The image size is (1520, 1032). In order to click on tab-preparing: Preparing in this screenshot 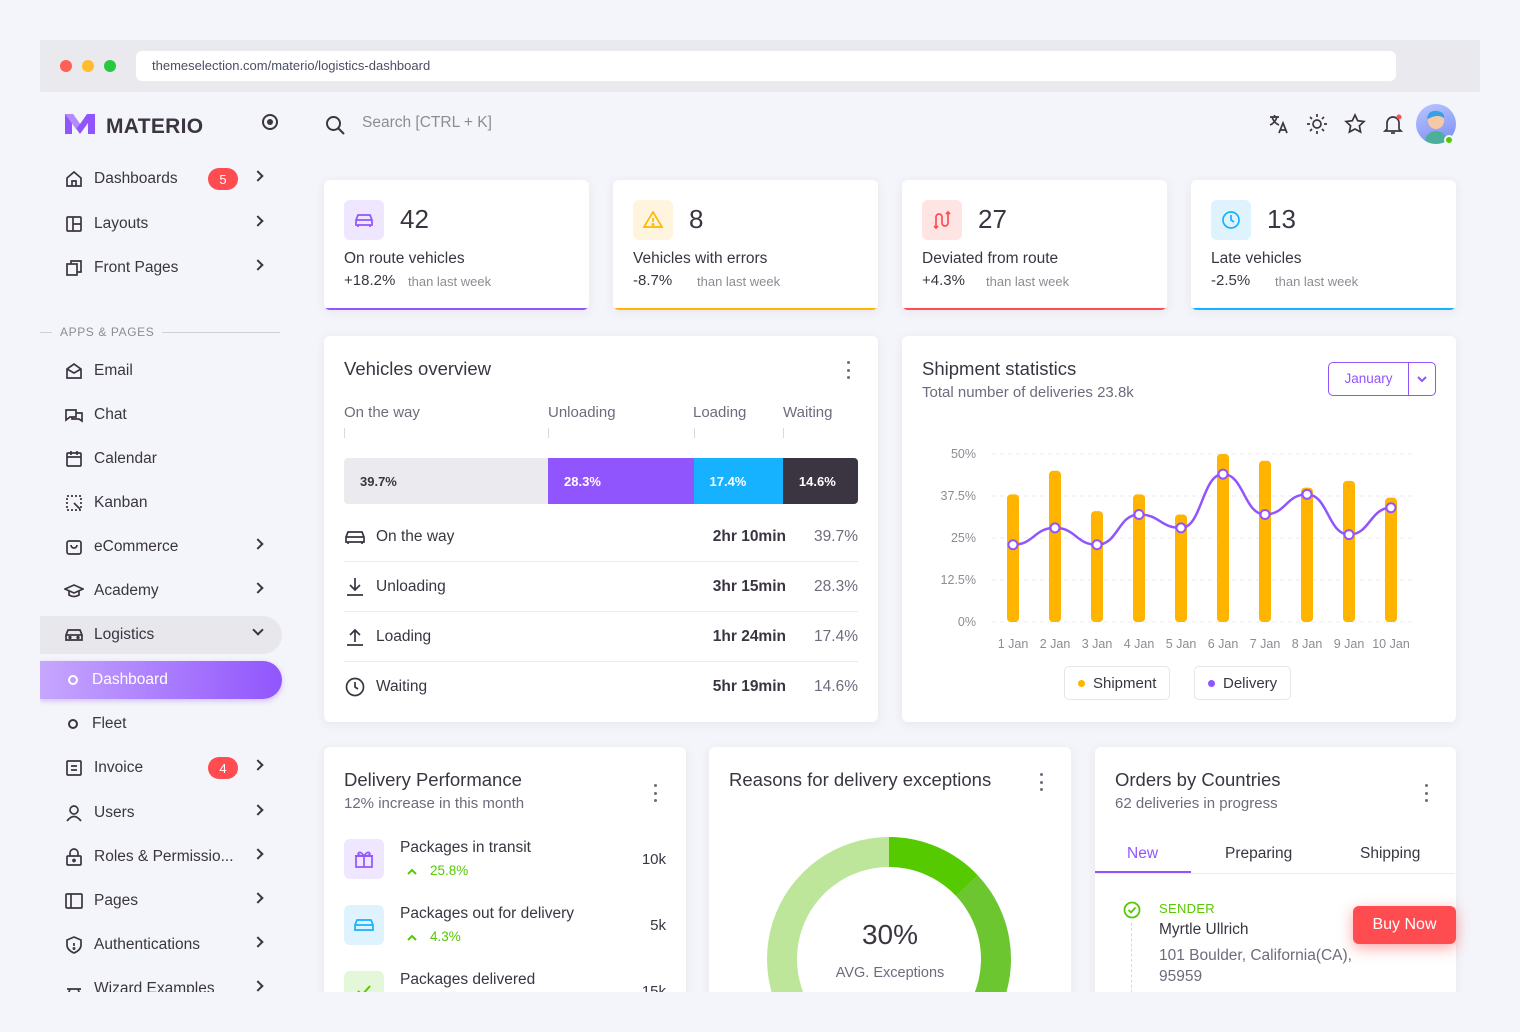, I will do `click(1259, 853)`.